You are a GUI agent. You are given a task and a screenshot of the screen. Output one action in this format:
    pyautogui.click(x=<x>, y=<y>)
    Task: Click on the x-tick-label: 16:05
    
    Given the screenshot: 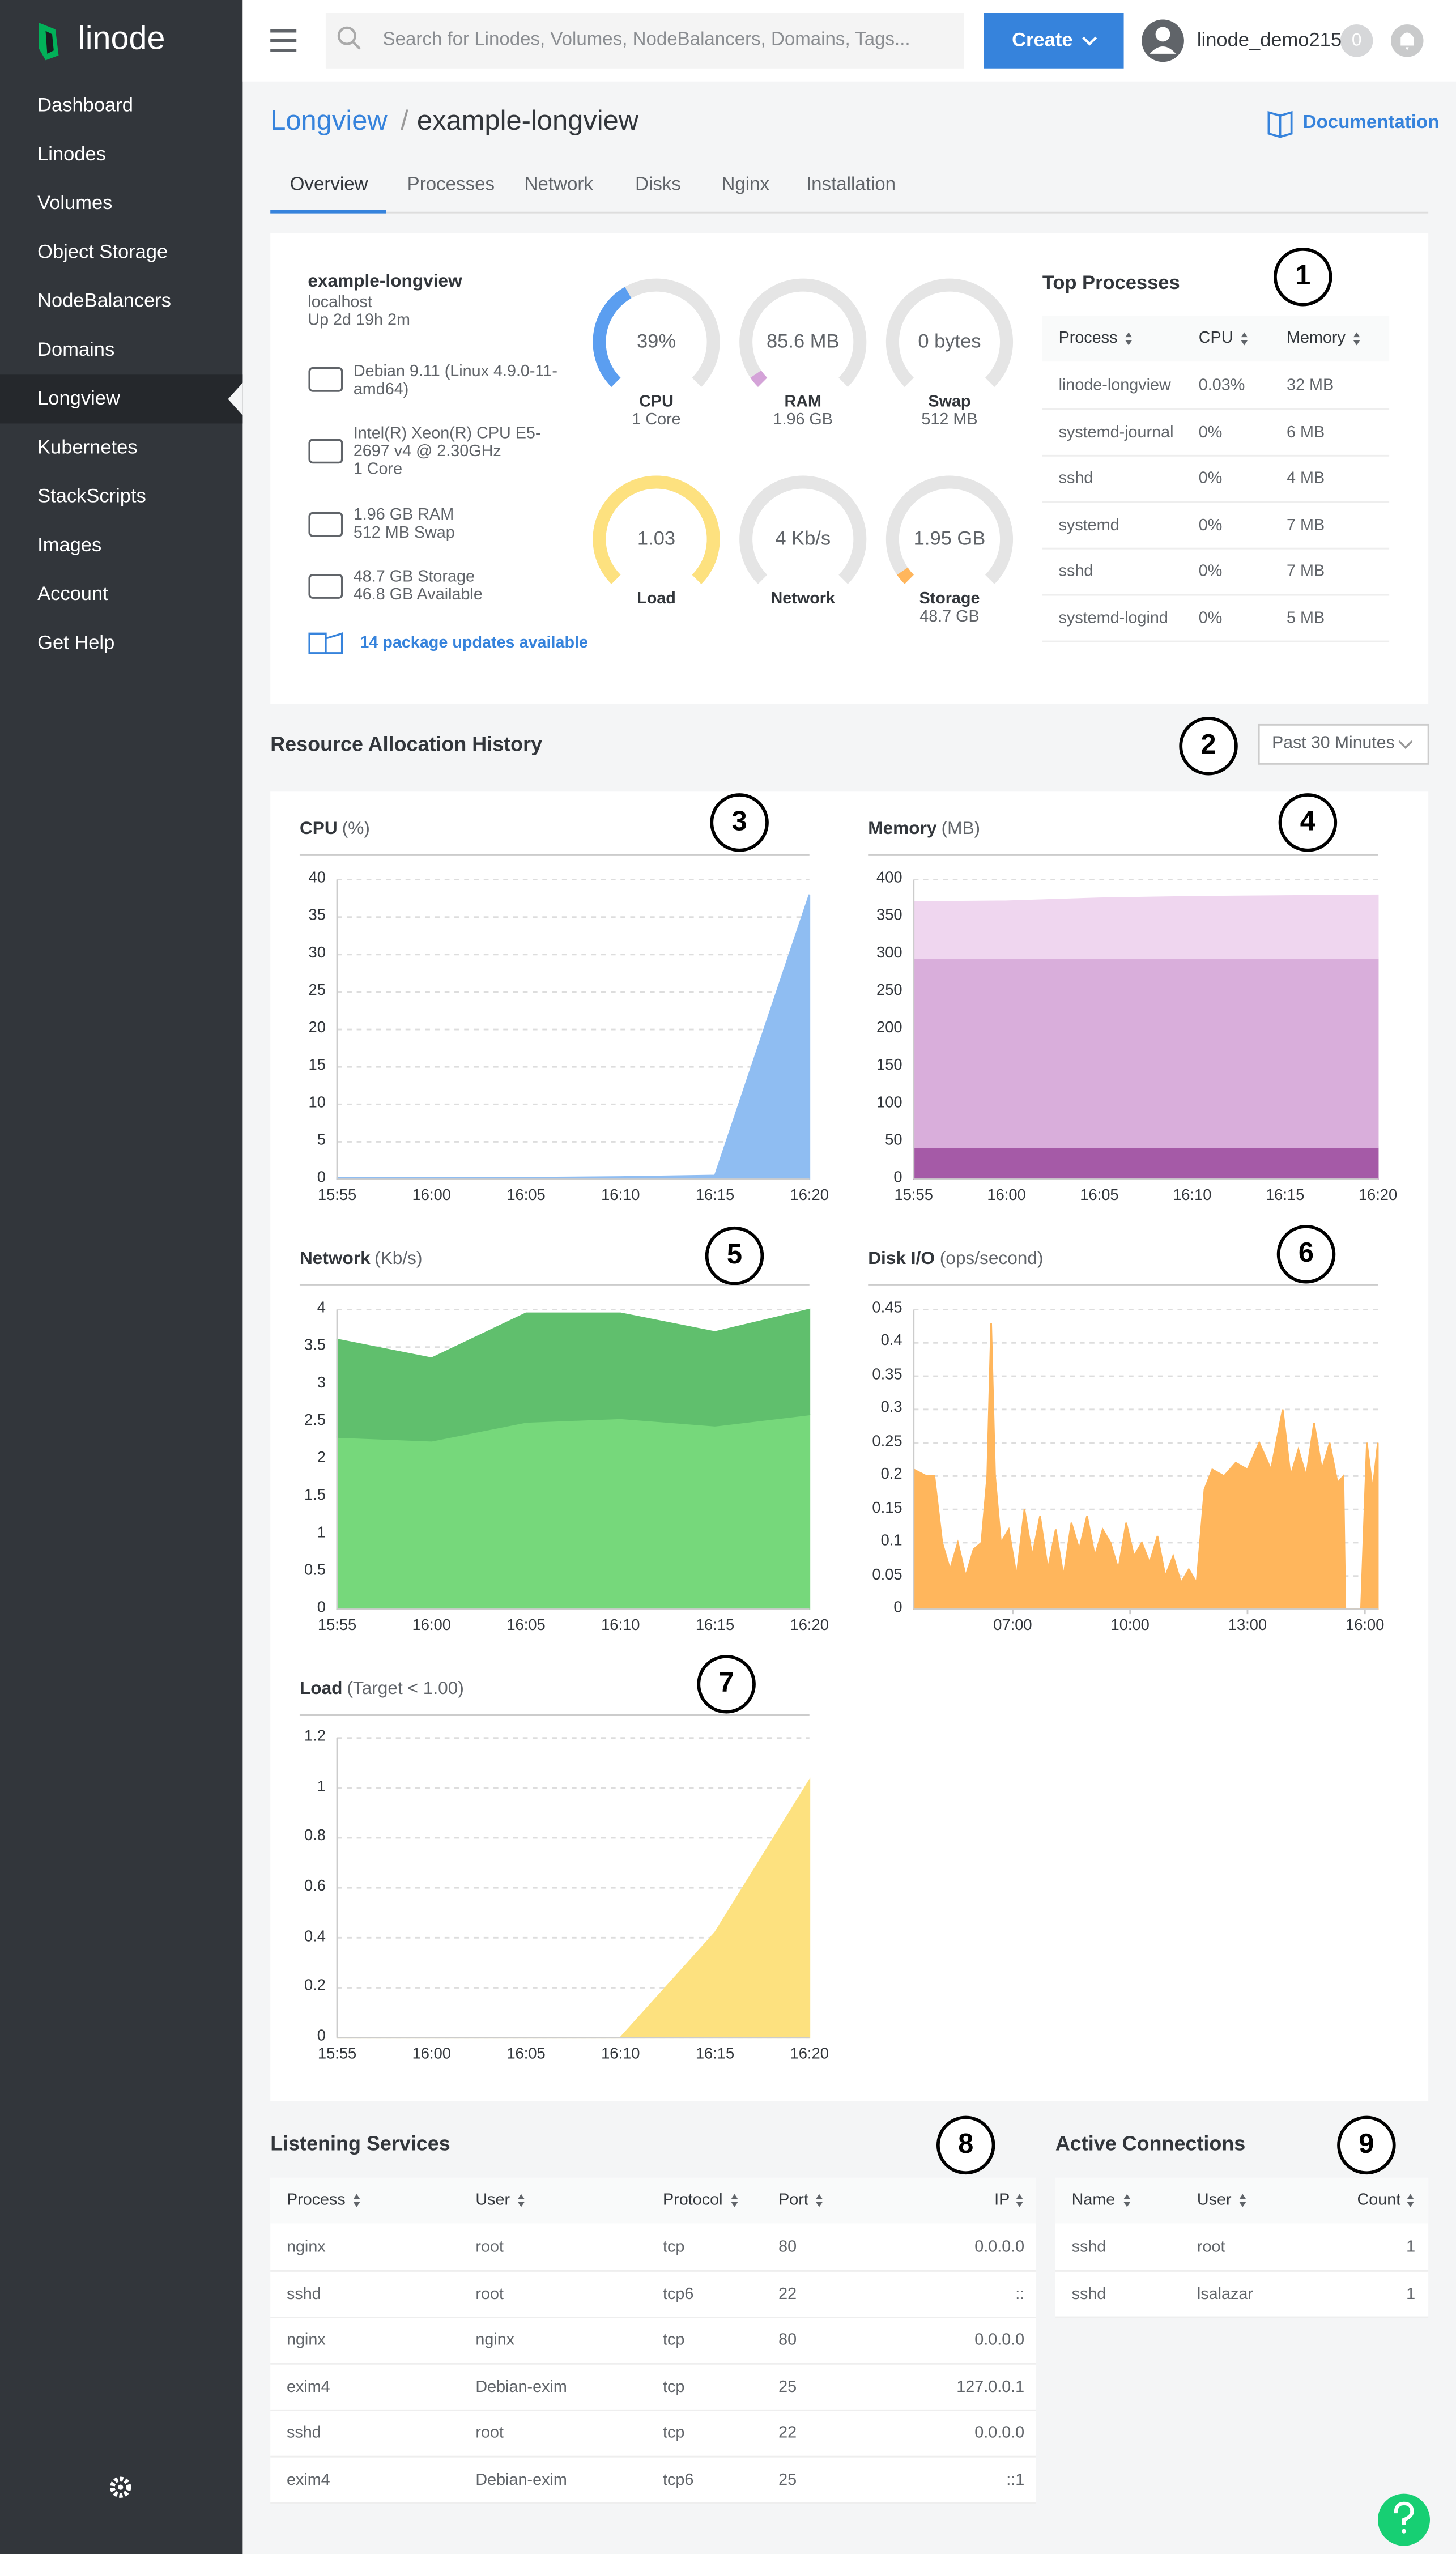 What is the action you would take?
    pyautogui.click(x=526, y=1196)
    